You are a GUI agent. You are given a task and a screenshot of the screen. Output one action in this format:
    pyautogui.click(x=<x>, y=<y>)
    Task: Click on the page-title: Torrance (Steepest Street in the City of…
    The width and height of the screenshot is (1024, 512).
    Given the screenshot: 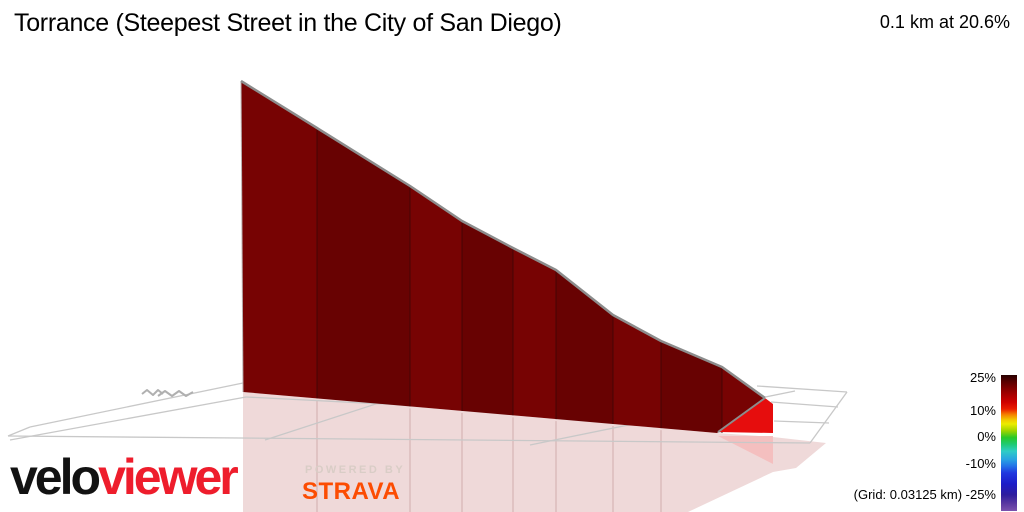 What is the action you would take?
    pyautogui.click(x=288, y=23)
    